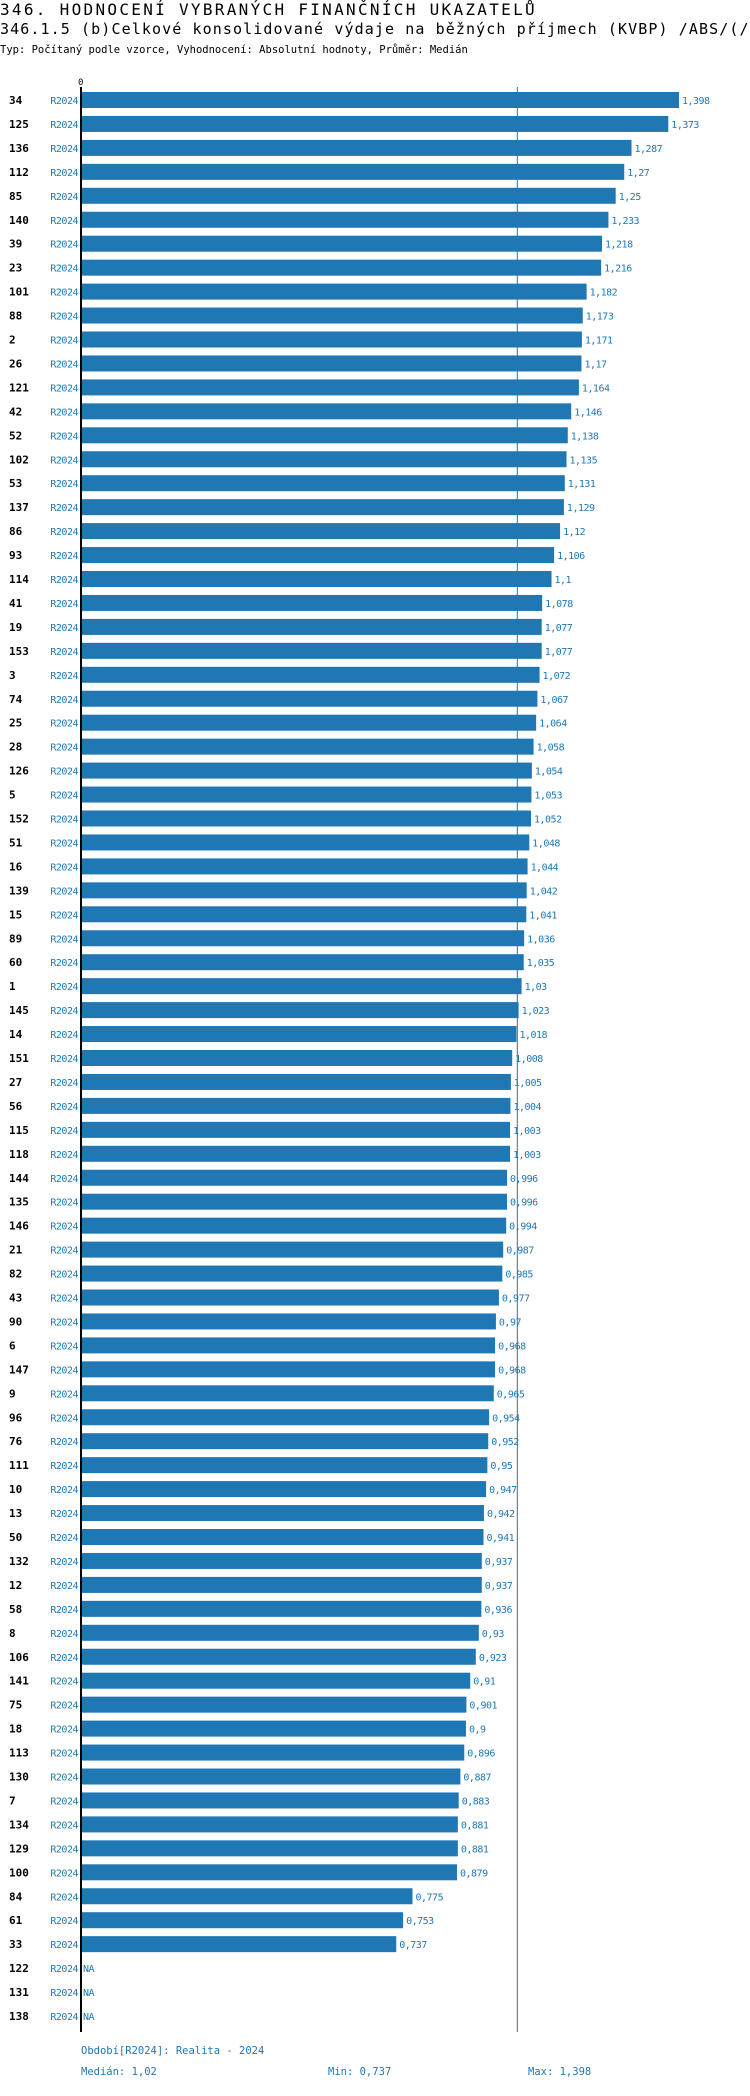  Describe the element at coordinates (16, 1441) in the screenshot. I see `row-id-label: 76` at that location.